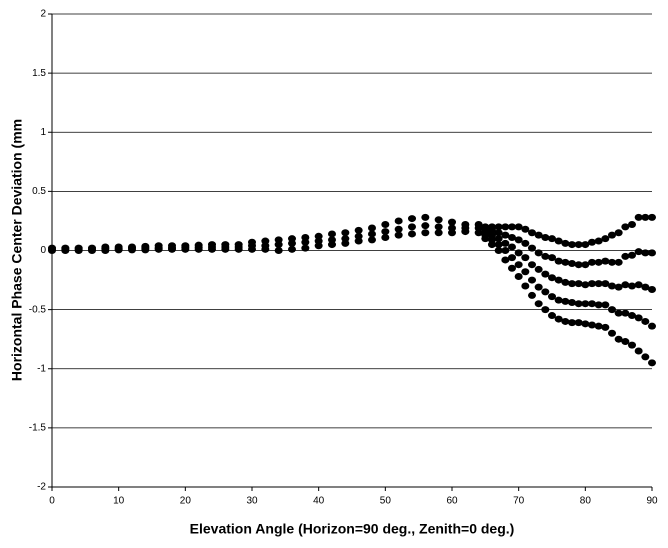 The height and width of the screenshot is (548, 668). Describe the element at coordinates (319, 501) in the screenshot. I see `x-tick-label: 40` at that location.